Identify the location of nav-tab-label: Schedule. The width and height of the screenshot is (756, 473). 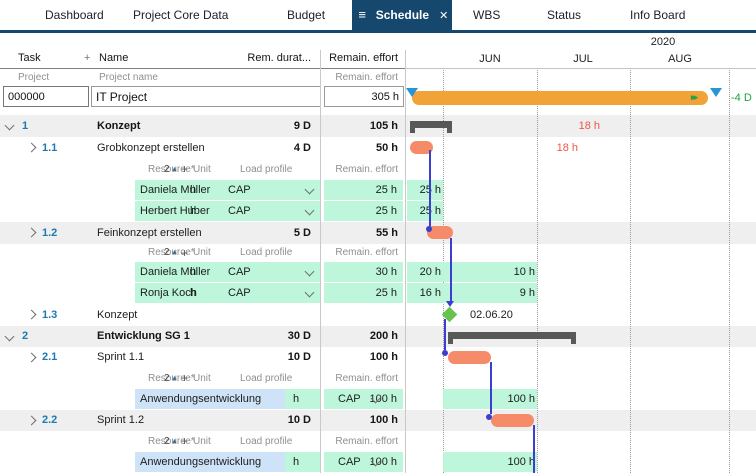
(402, 15).